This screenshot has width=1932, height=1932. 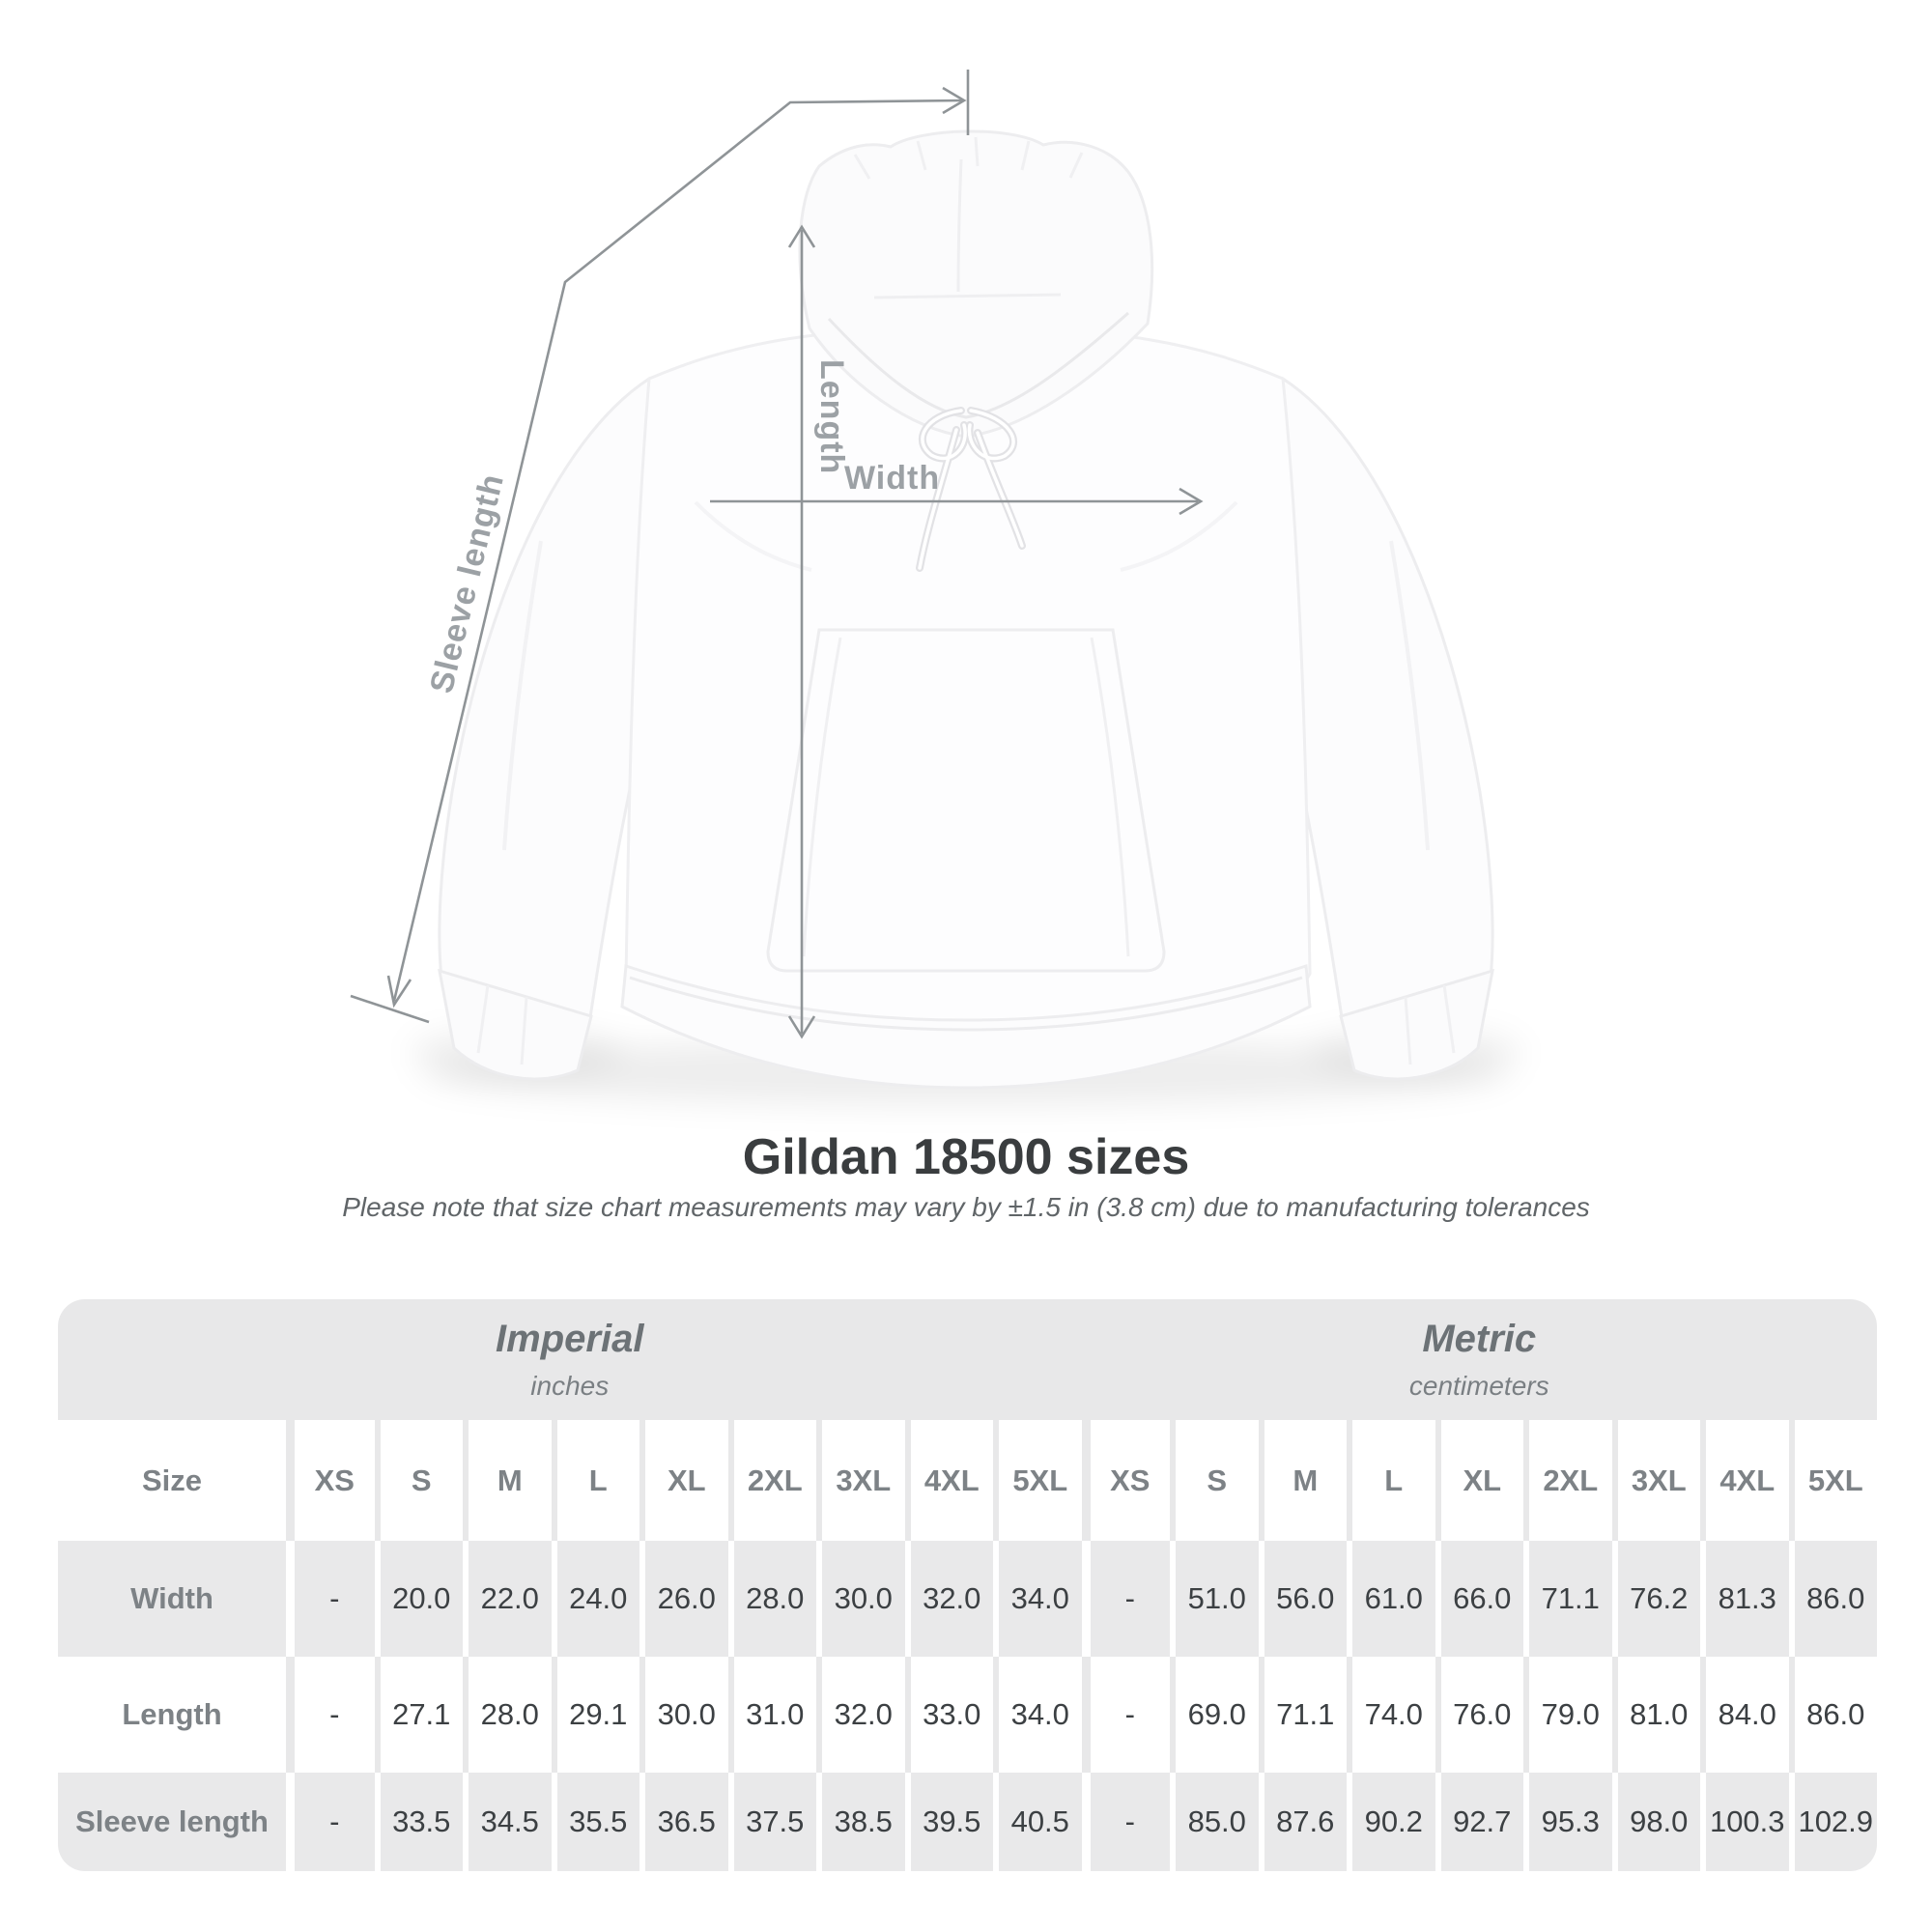 I want to click on measurement-cell: 20.0, so click(x=419, y=1599).